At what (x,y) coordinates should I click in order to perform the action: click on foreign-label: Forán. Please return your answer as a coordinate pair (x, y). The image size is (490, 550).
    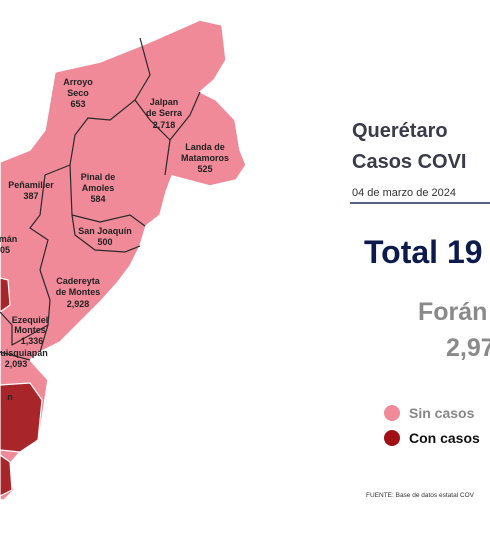
    Looking at the image, I should click on (452, 312).